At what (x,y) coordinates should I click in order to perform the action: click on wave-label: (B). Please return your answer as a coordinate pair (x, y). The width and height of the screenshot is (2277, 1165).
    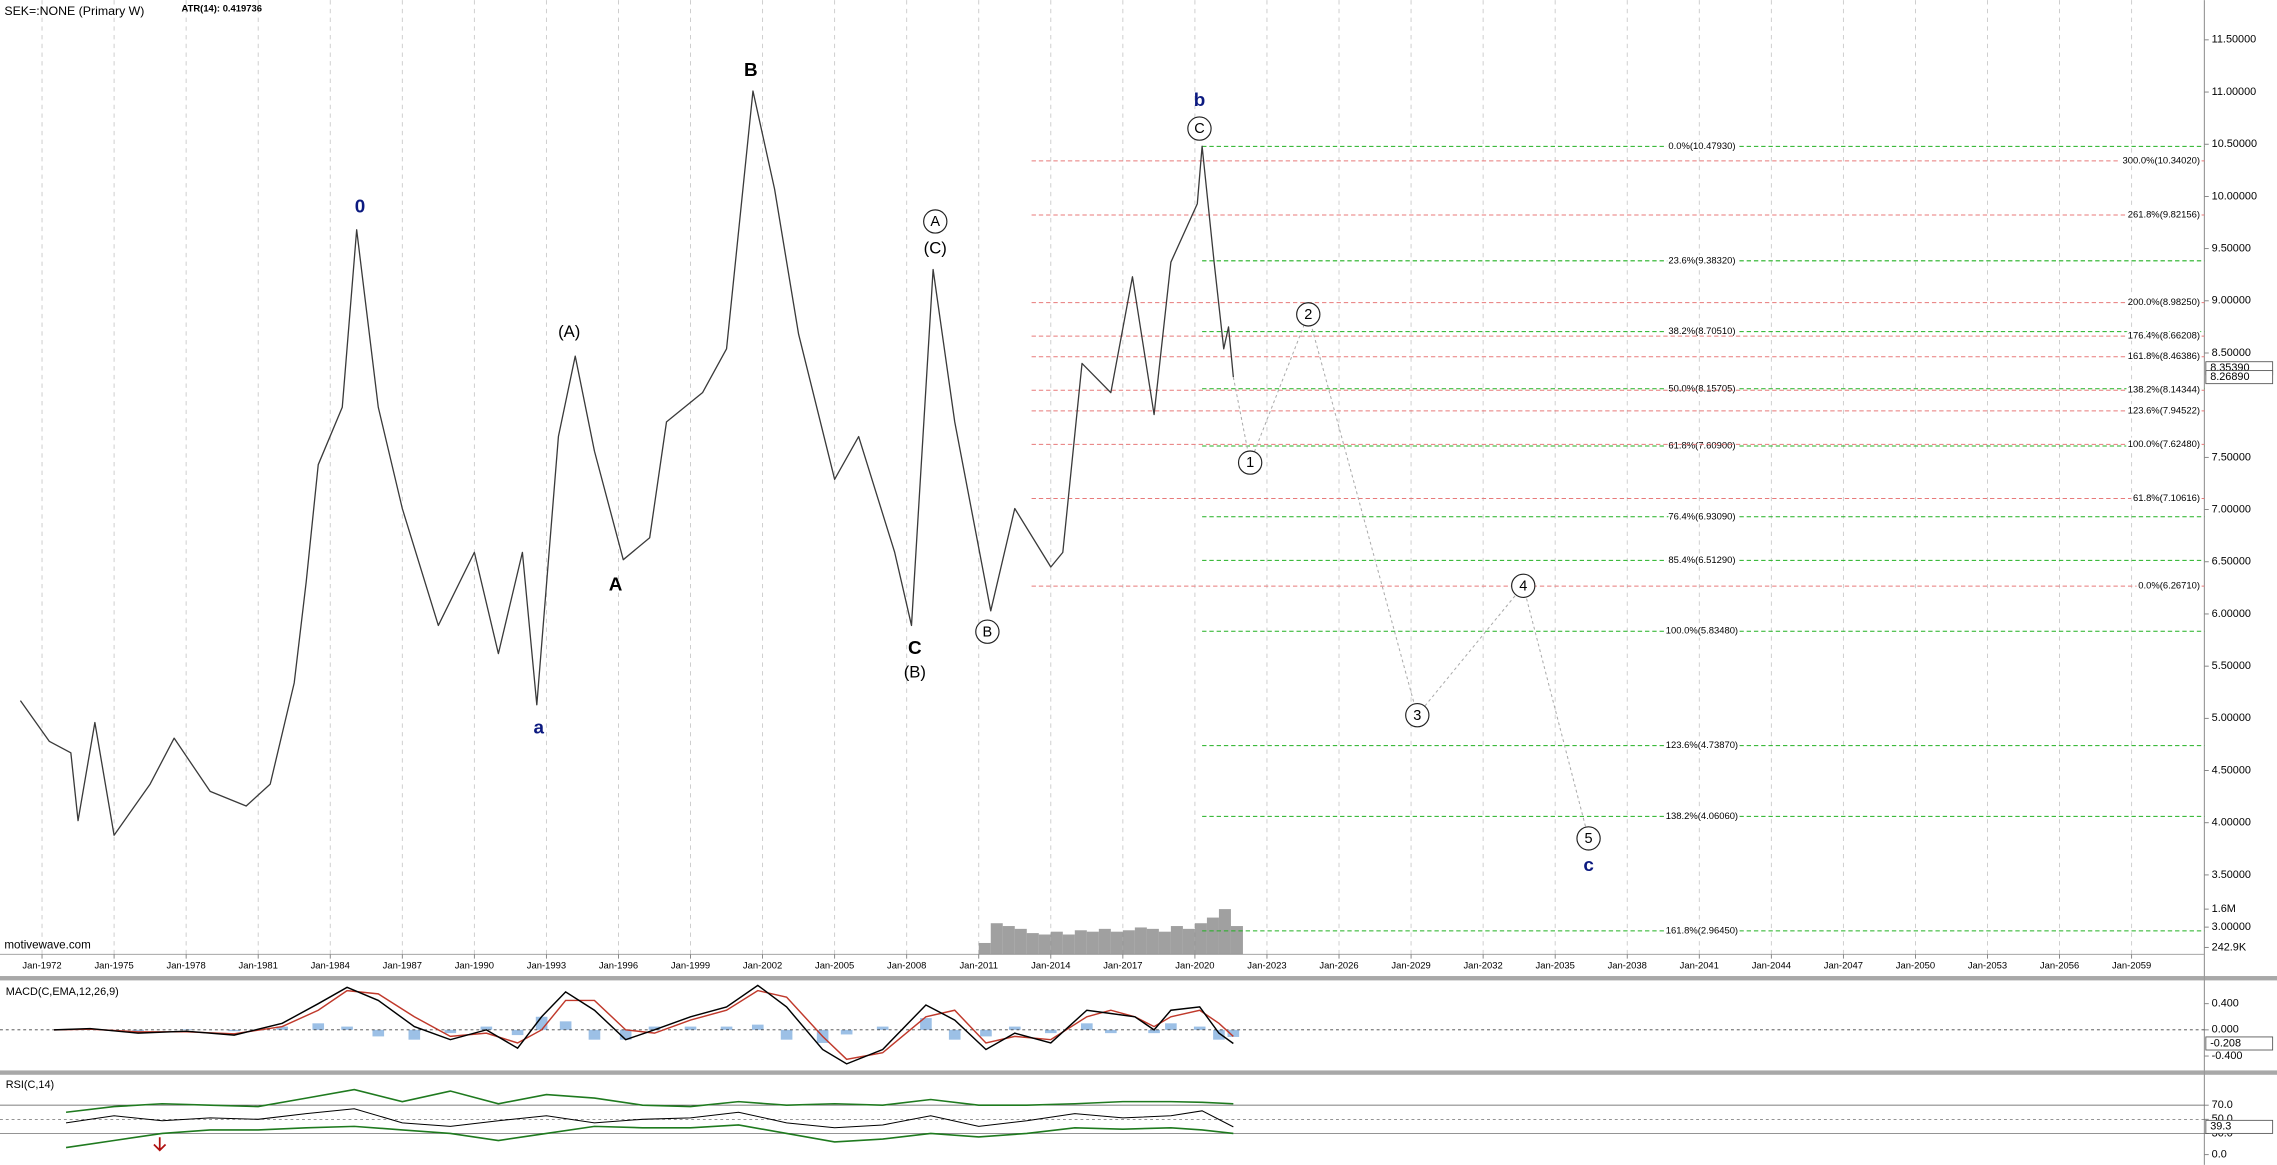
    Looking at the image, I should click on (915, 672).